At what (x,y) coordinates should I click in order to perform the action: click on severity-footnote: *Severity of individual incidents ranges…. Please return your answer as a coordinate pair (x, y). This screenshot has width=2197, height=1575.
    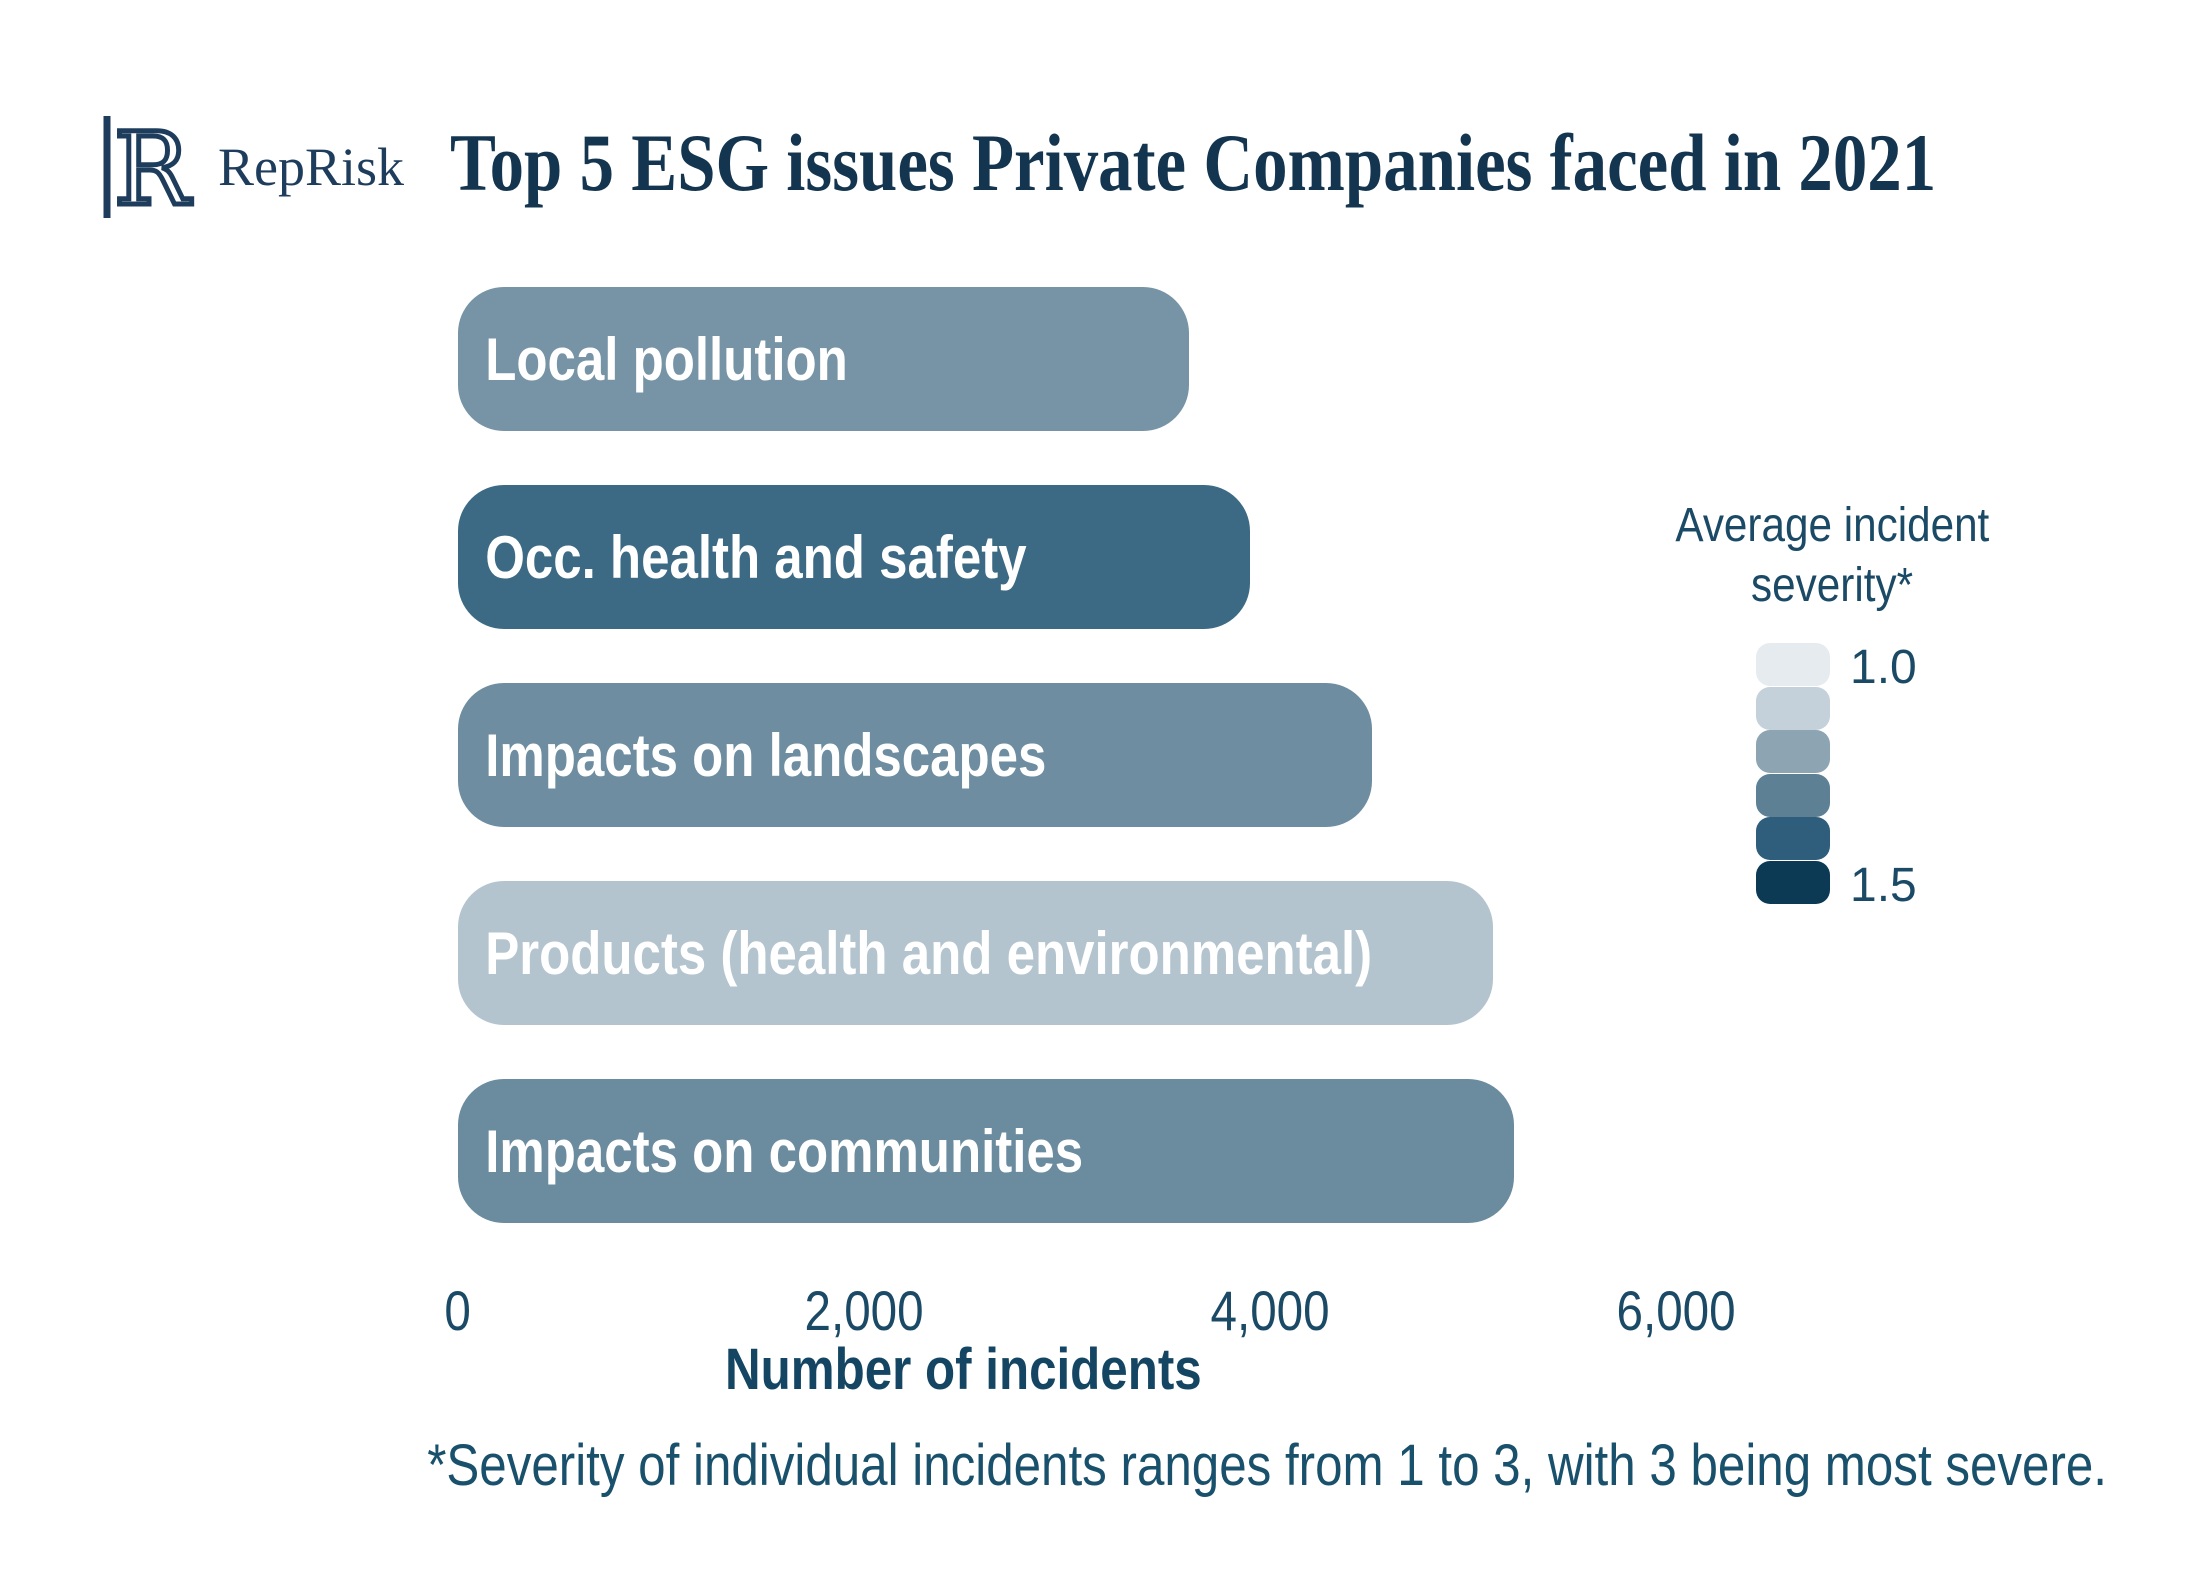
    Looking at the image, I should click on (1267, 1465).